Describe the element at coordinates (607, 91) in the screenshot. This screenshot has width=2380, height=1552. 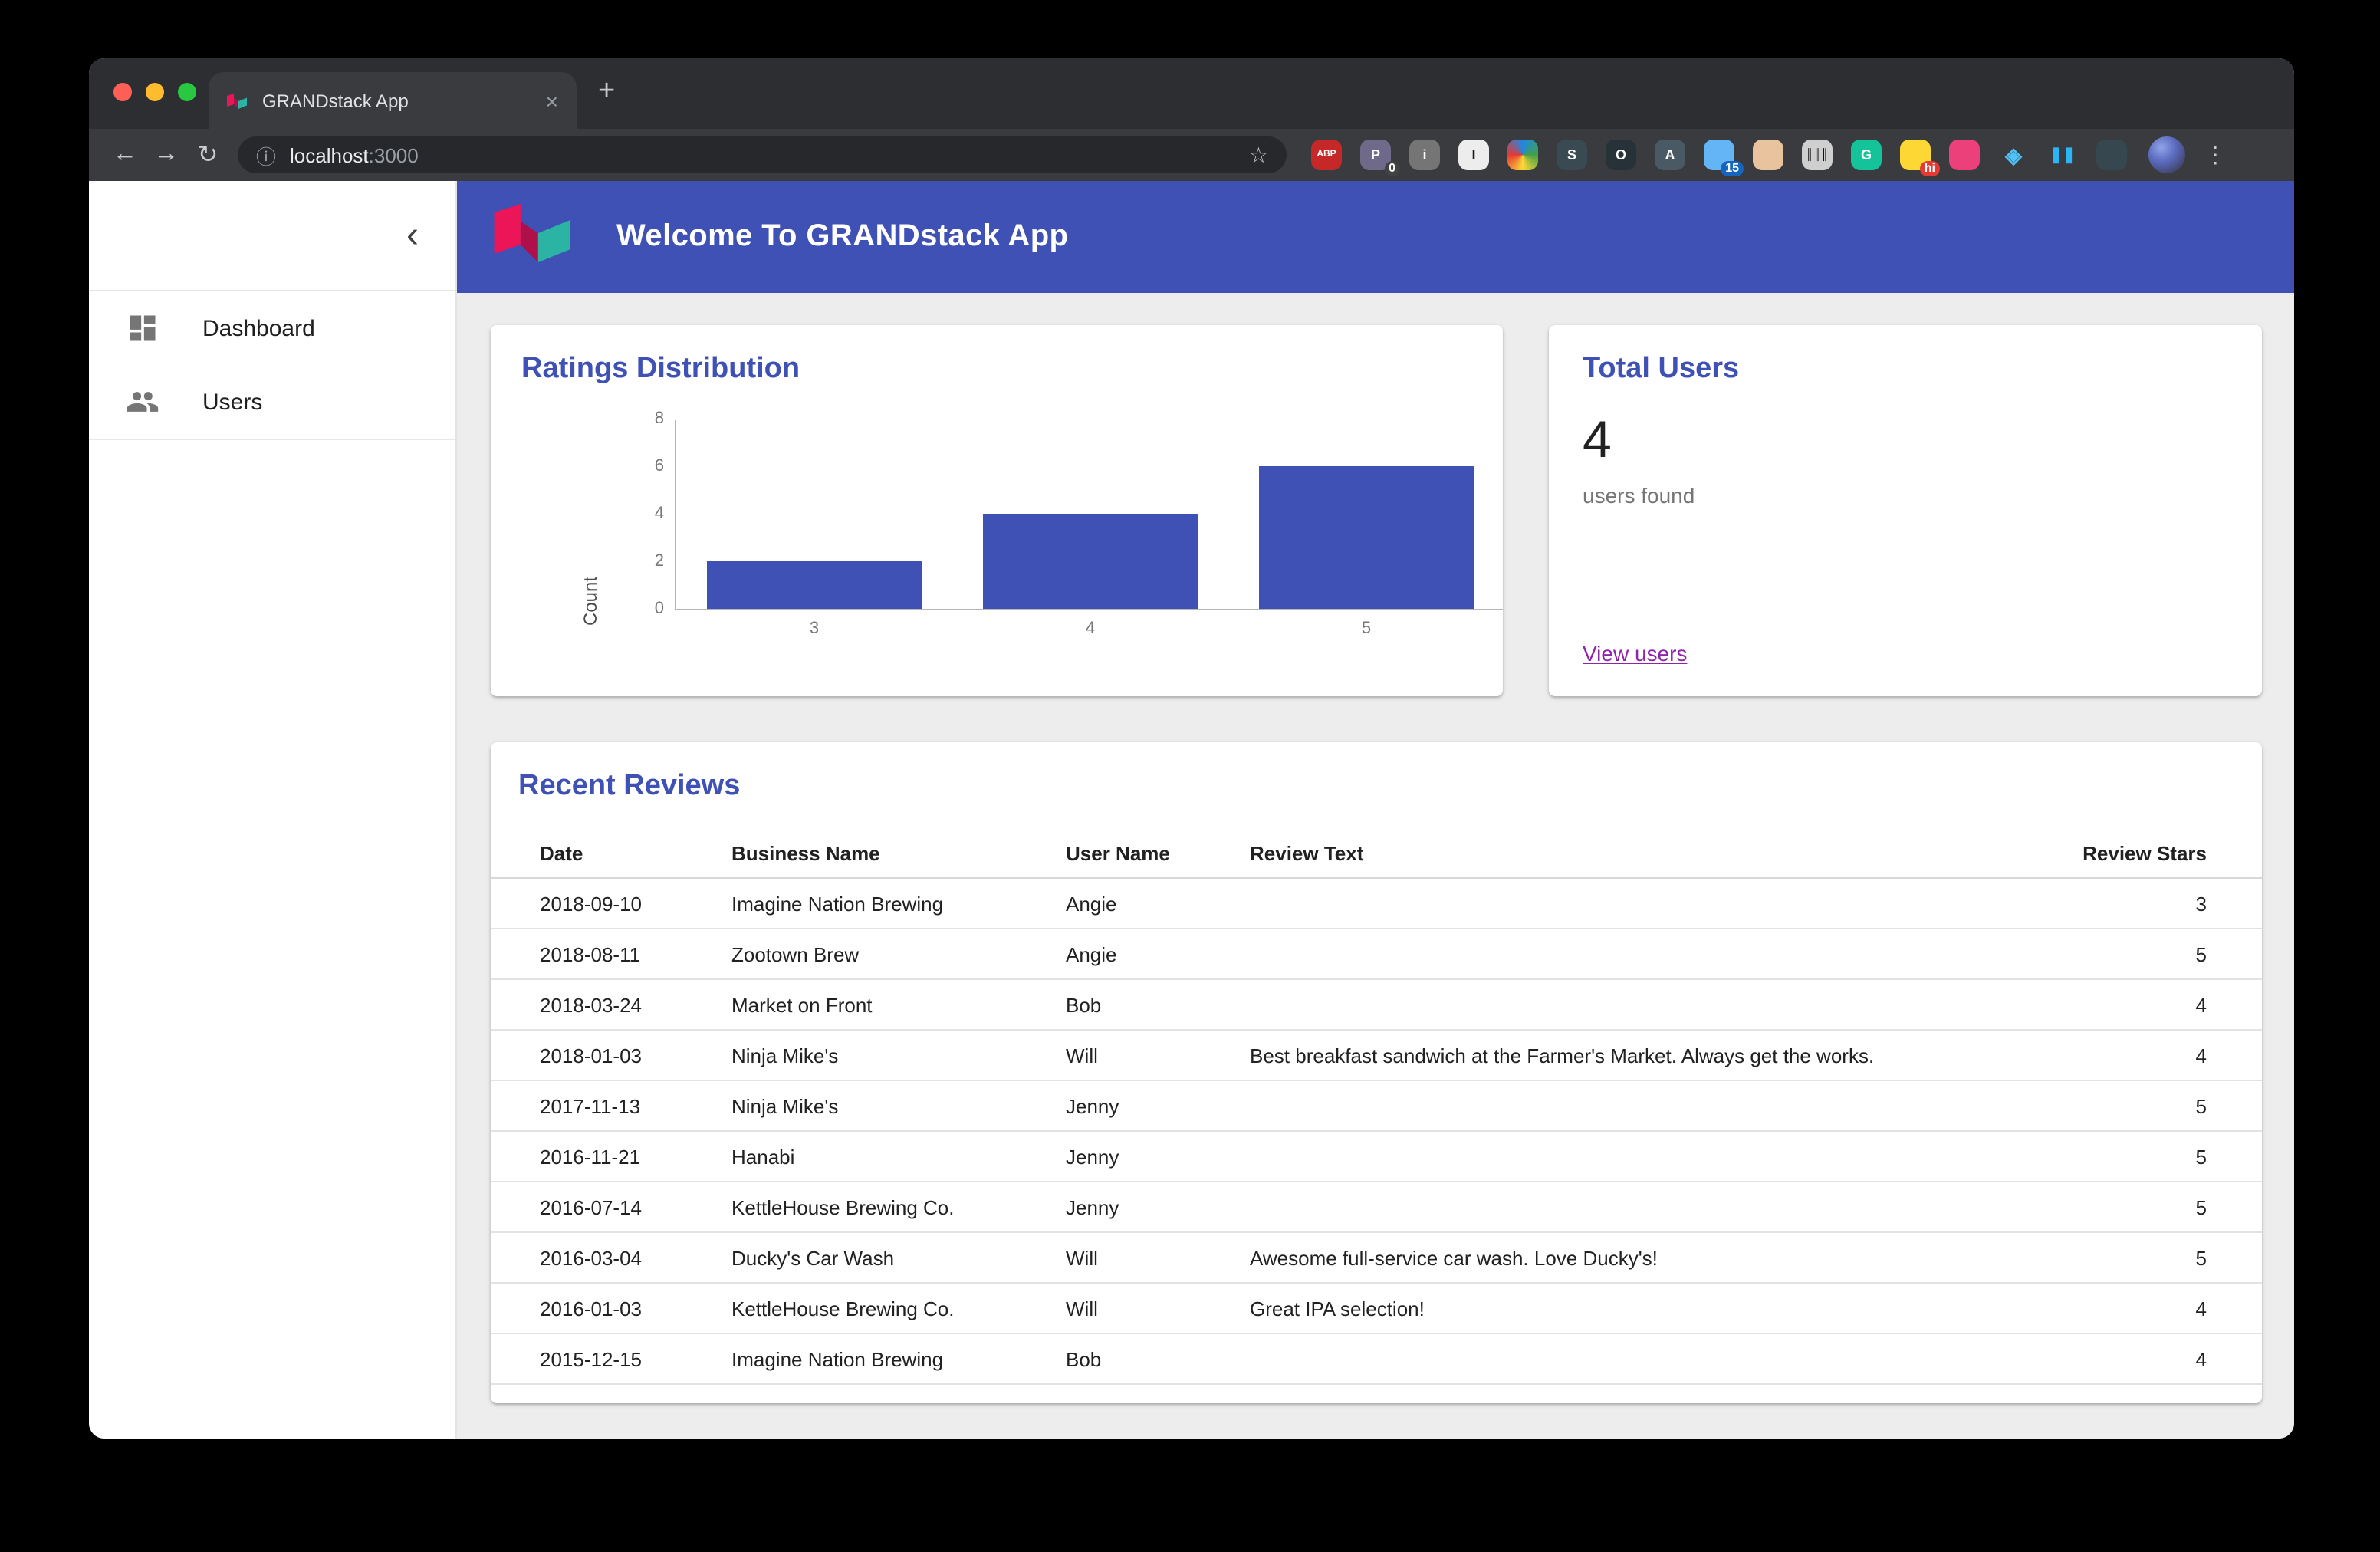
I see `new-tab-button: +` at that location.